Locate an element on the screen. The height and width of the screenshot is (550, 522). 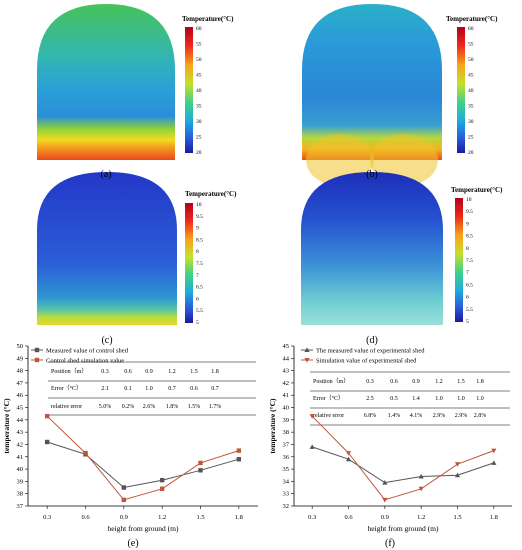
x-tick-label: 0.9 is located at coordinates (124, 517).